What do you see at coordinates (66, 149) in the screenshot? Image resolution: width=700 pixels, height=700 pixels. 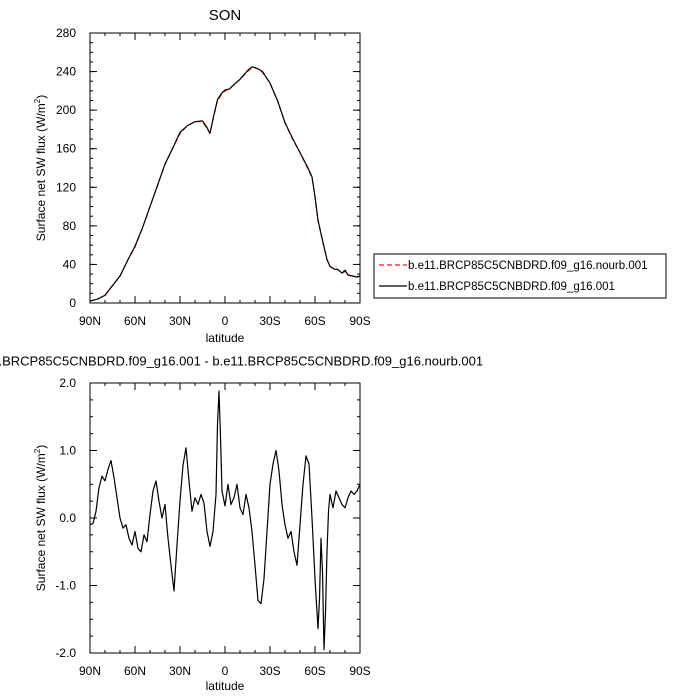 I see `y-tick-label: 160` at bounding box center [66, 149].